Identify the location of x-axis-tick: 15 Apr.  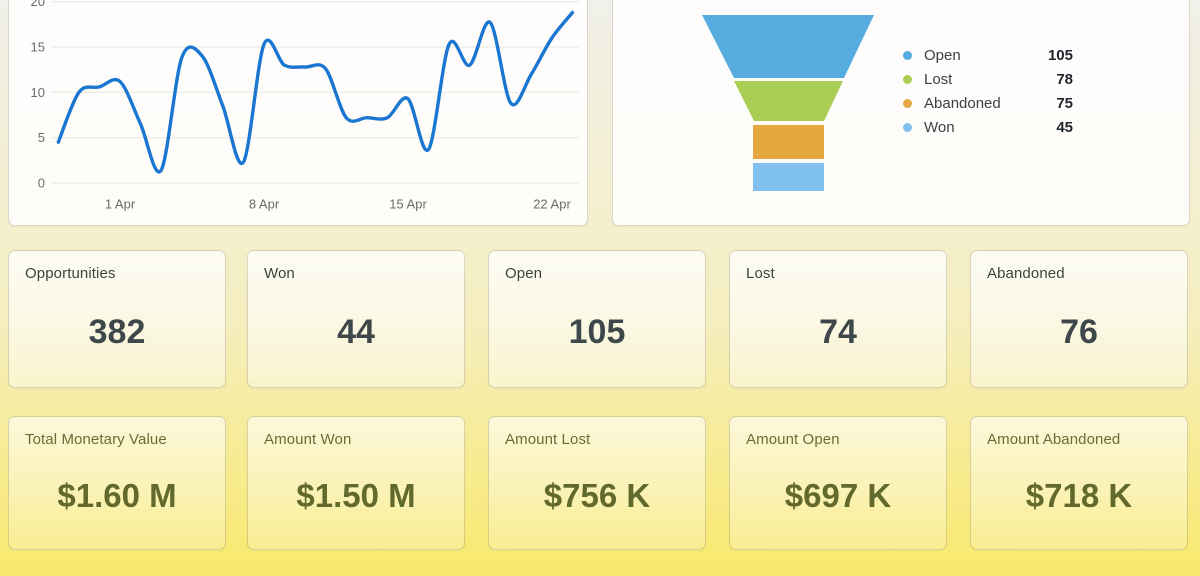
(408, 204).